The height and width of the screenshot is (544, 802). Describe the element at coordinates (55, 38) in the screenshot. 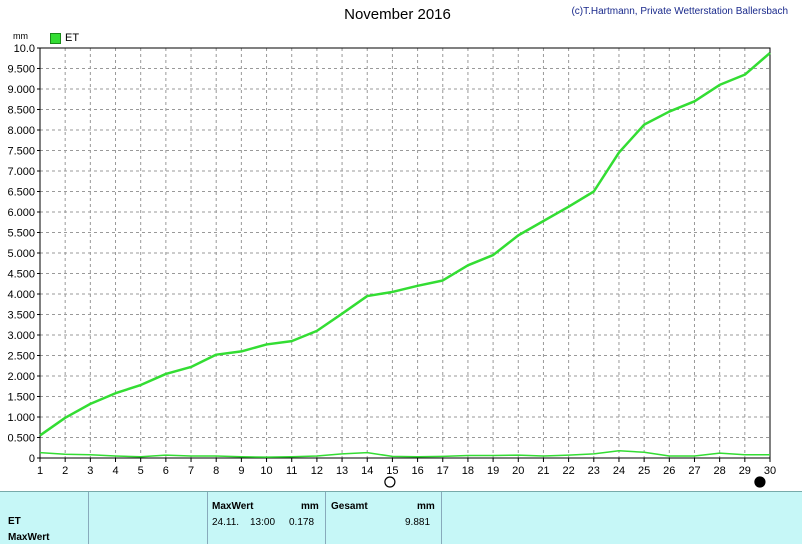

I see `legend-swatch` at that location.